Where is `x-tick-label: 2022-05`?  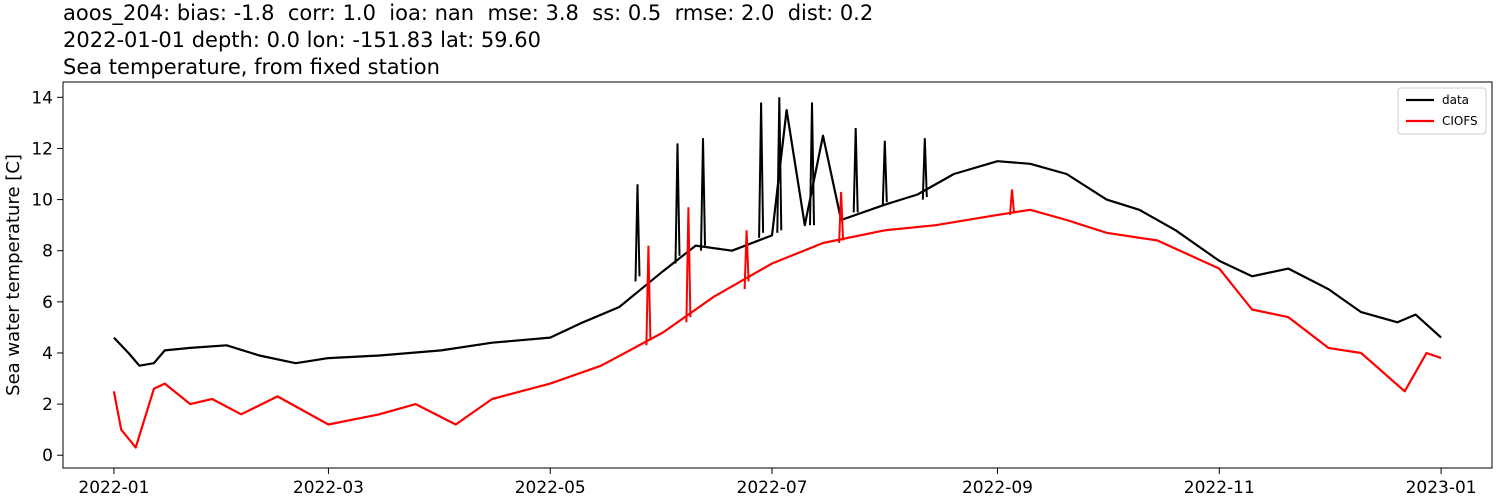
x-tick-label: 2022-05 is located at coordinates (550, 488).